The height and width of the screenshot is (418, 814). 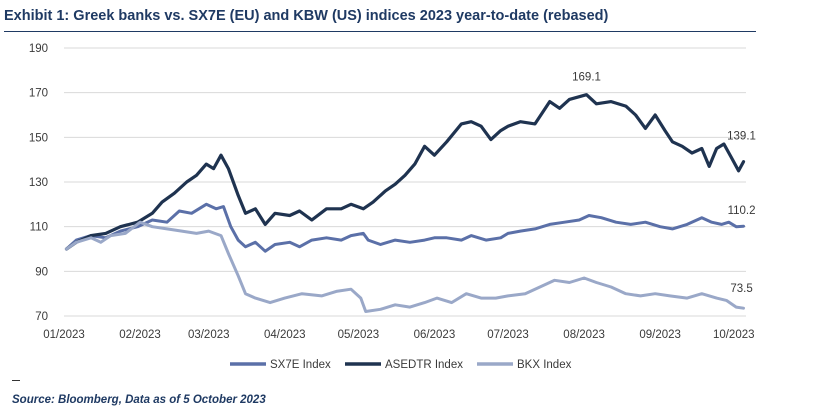 What do you see at coordinates (741, 289) in the screenshot?
I see `end-value-label: 73.5` at bounding box center [741, 289].